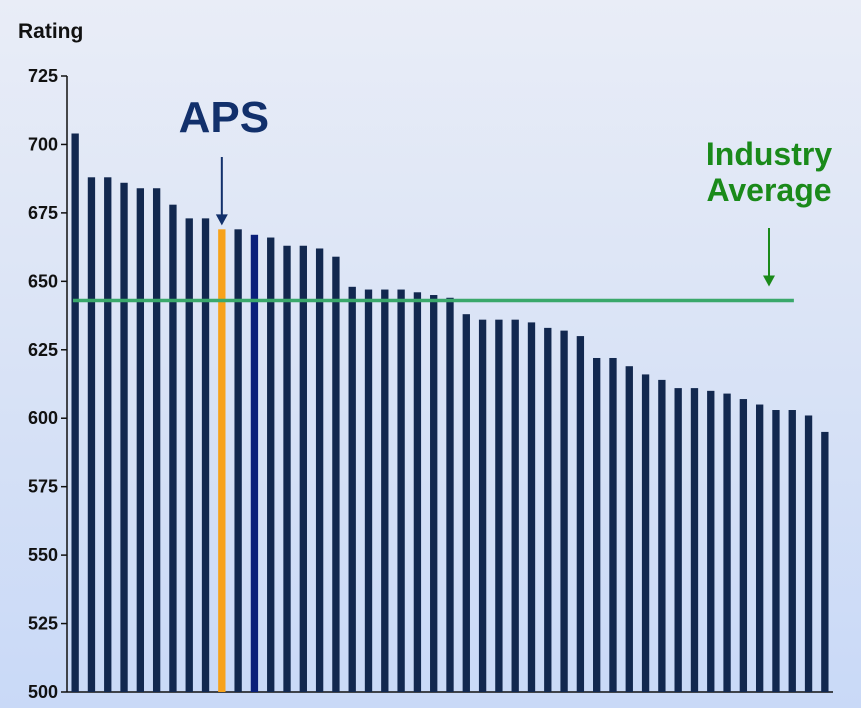 The image size is (861, 708). Describe the element at coordinates (43, 692) in the screenshot. I see `y-tick-label: 500` at that location.